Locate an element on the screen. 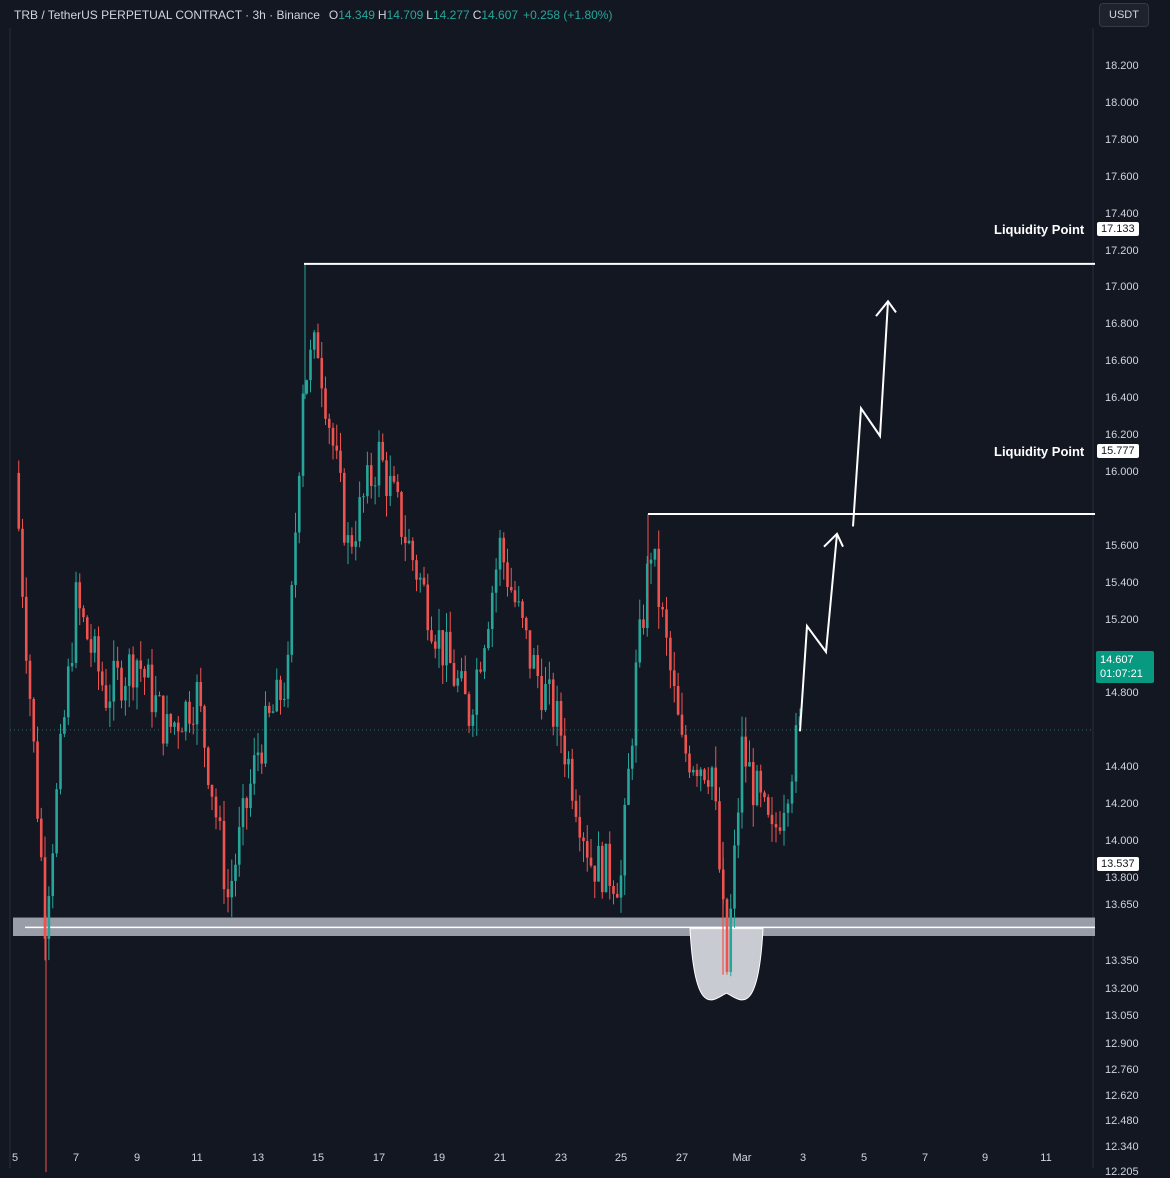 The height and width of the screenshot is (1178, 1170). close-value: 14.607 is located at coordinates (500, 15).